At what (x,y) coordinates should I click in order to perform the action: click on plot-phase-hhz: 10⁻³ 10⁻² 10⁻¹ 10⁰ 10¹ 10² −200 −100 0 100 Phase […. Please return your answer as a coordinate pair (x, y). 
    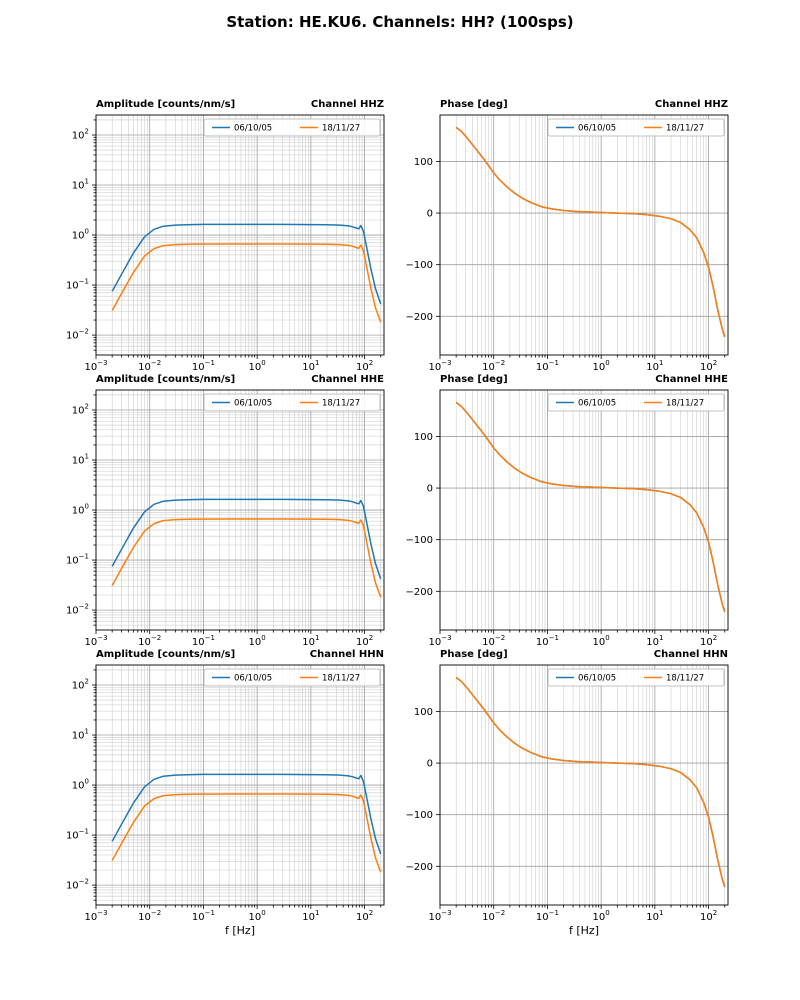
    Looking at the image, I should click on (567, 236).